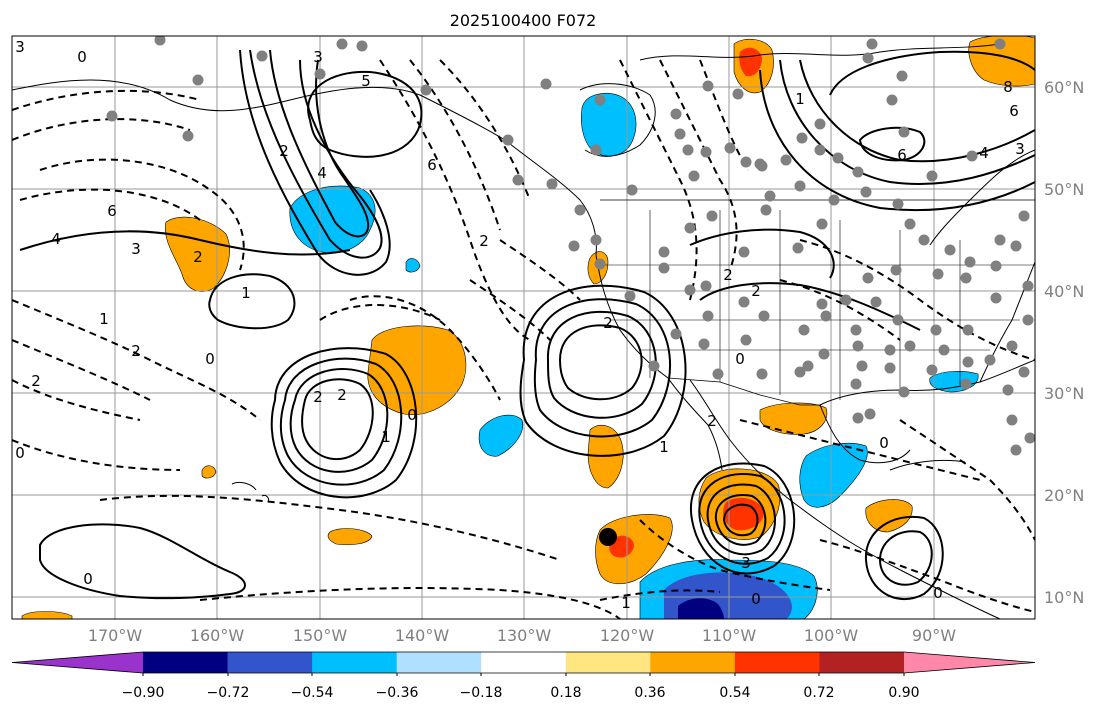 The image size is (1105, 712). What do you see at coordinates (831, 635) in the screenshot?
I see `lon-label: 100°W` at bounding box center [831, 635].